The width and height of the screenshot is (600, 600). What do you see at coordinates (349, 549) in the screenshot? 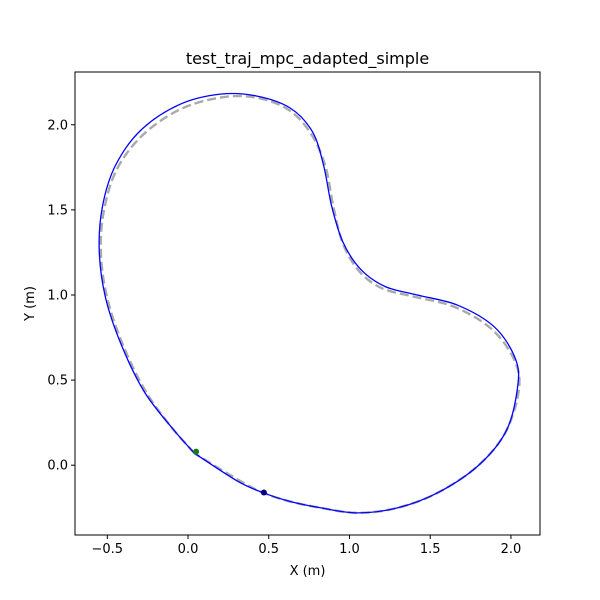
I see `x-tick-label: 1.0` at bounding box center [349, 549].